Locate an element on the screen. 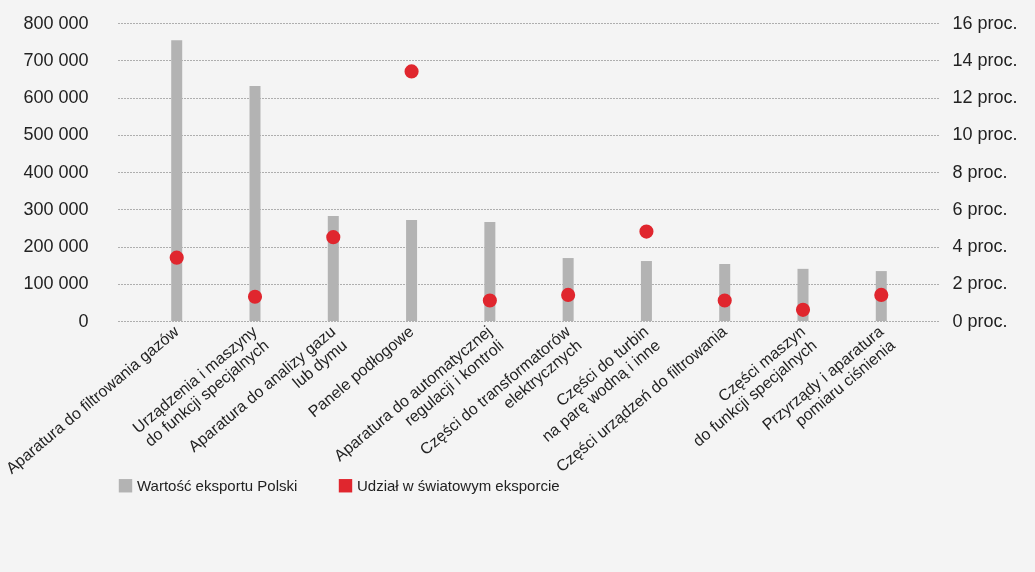  y-tick-label: 200 000 is located at coordinates (56, 246).